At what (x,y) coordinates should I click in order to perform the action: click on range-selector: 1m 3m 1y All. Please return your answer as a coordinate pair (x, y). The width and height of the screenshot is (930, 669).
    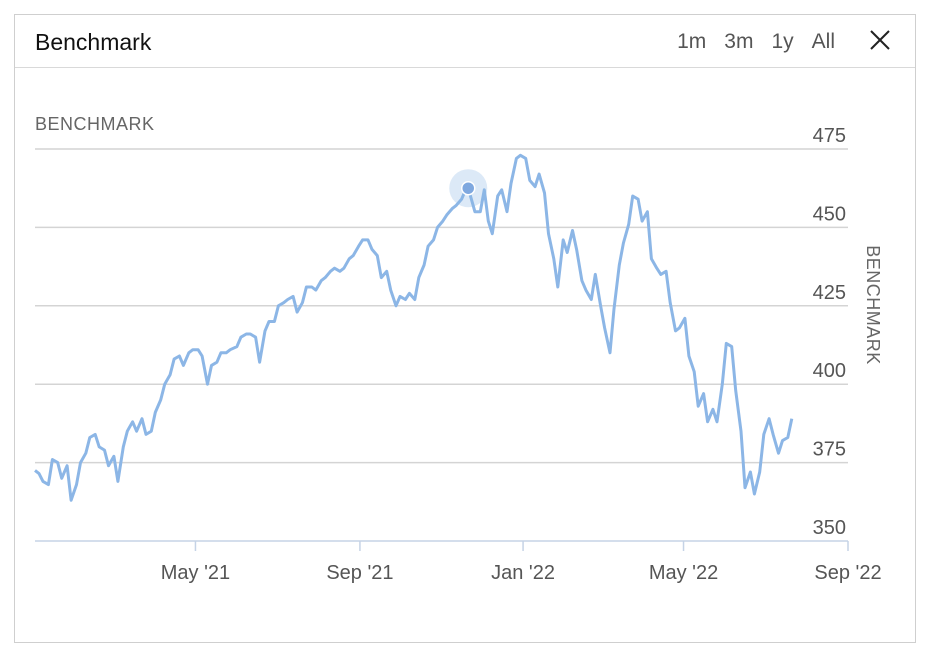
    Looking at the image, I should click on (756, 42).